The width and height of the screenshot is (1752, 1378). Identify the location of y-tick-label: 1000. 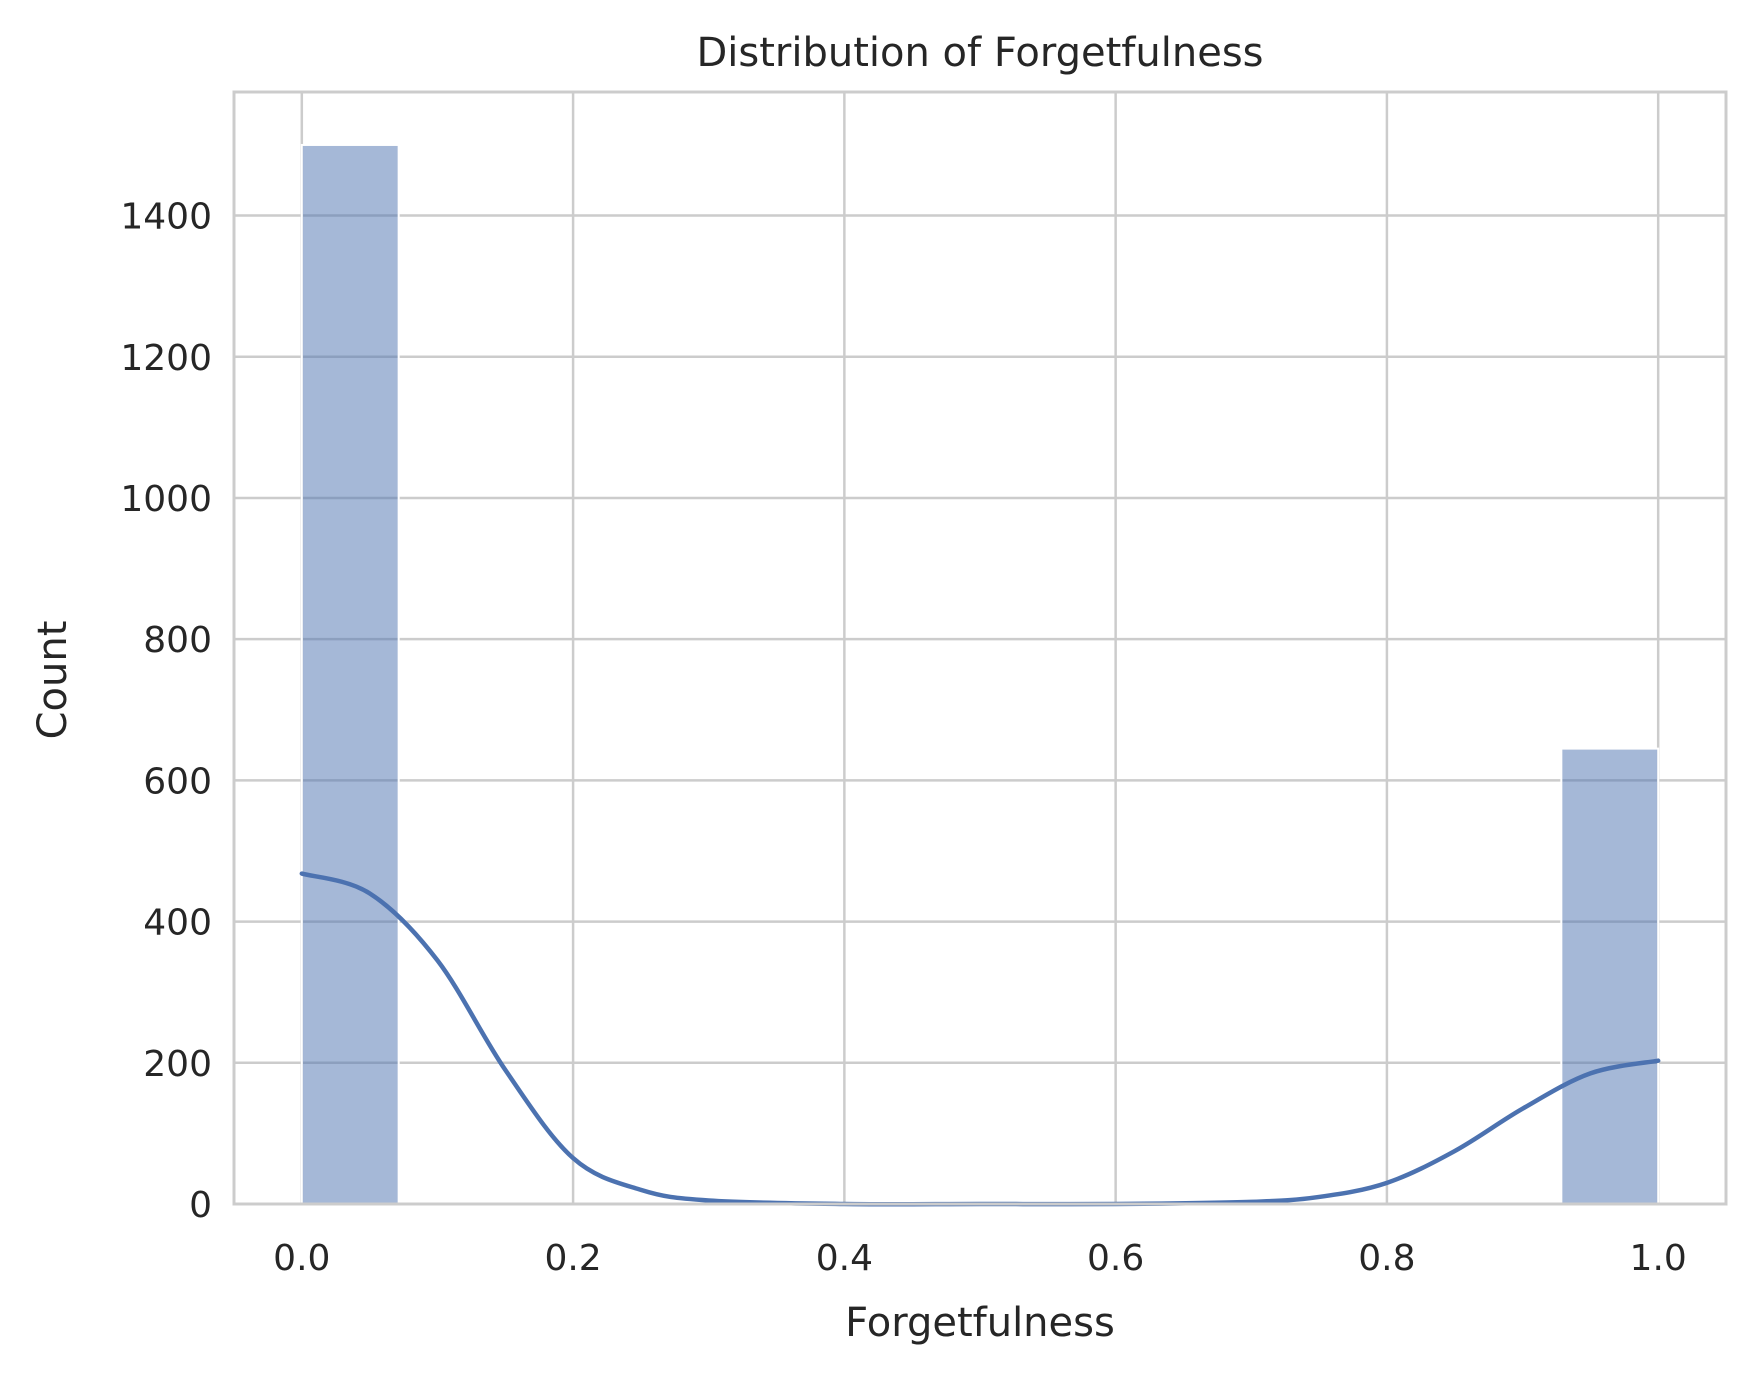
(166, 499).